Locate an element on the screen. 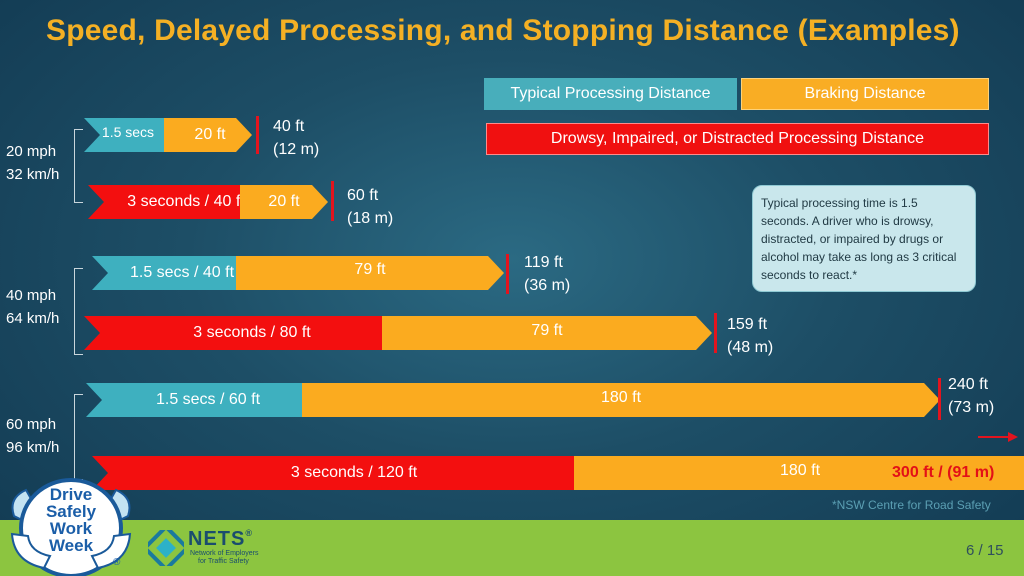 This screenshot has width=1024, height=576. bar-label: 1.5 secs / 40 ft is located at coordinates (182, 272).